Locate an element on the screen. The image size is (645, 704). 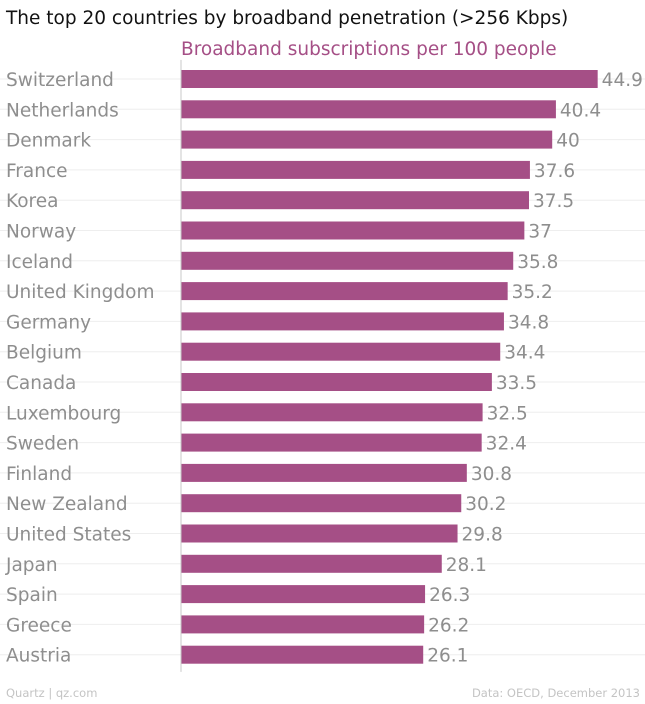
bar-united-kingdom is located at coordinates (344, 291).